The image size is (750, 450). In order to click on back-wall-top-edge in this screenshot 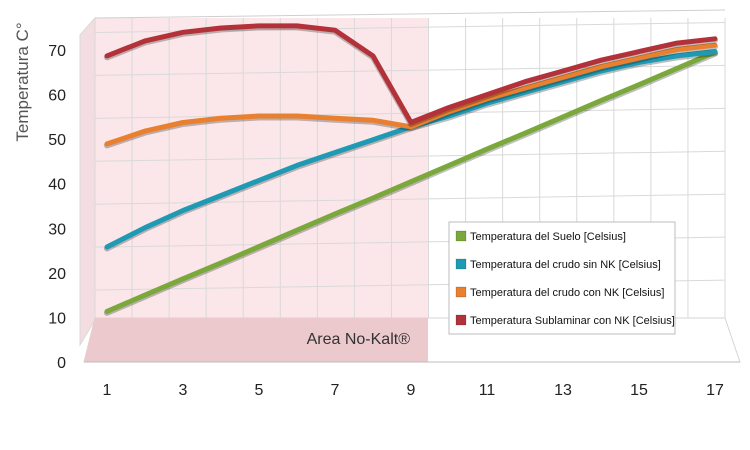, I will do `click(410, 14)`.